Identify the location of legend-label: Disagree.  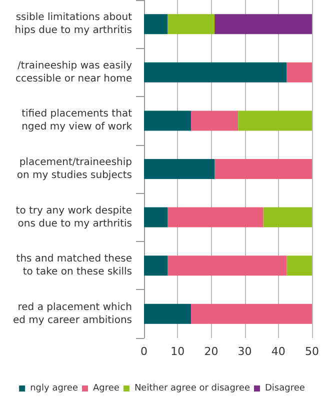
(285, 389).